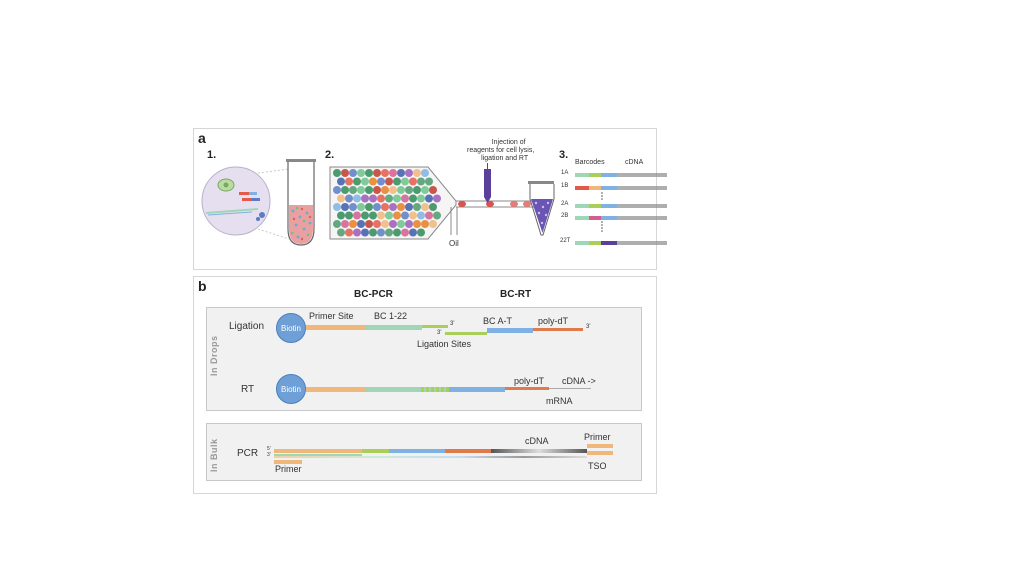 The height and width of the screenshot is (576, 1024). Describe the element at coordinates (508, 142) in the screenshot. I see `injection-line-1: Injection of` at that location.